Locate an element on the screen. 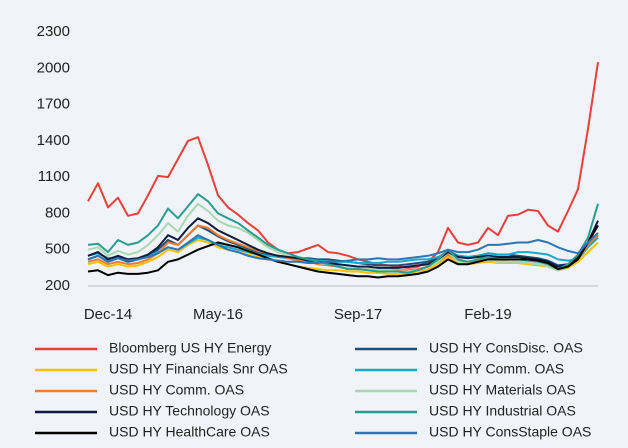 The image size is (628, 448). legend-label: USD HY ConsStaple OAS is located at coordinates (510, 432).